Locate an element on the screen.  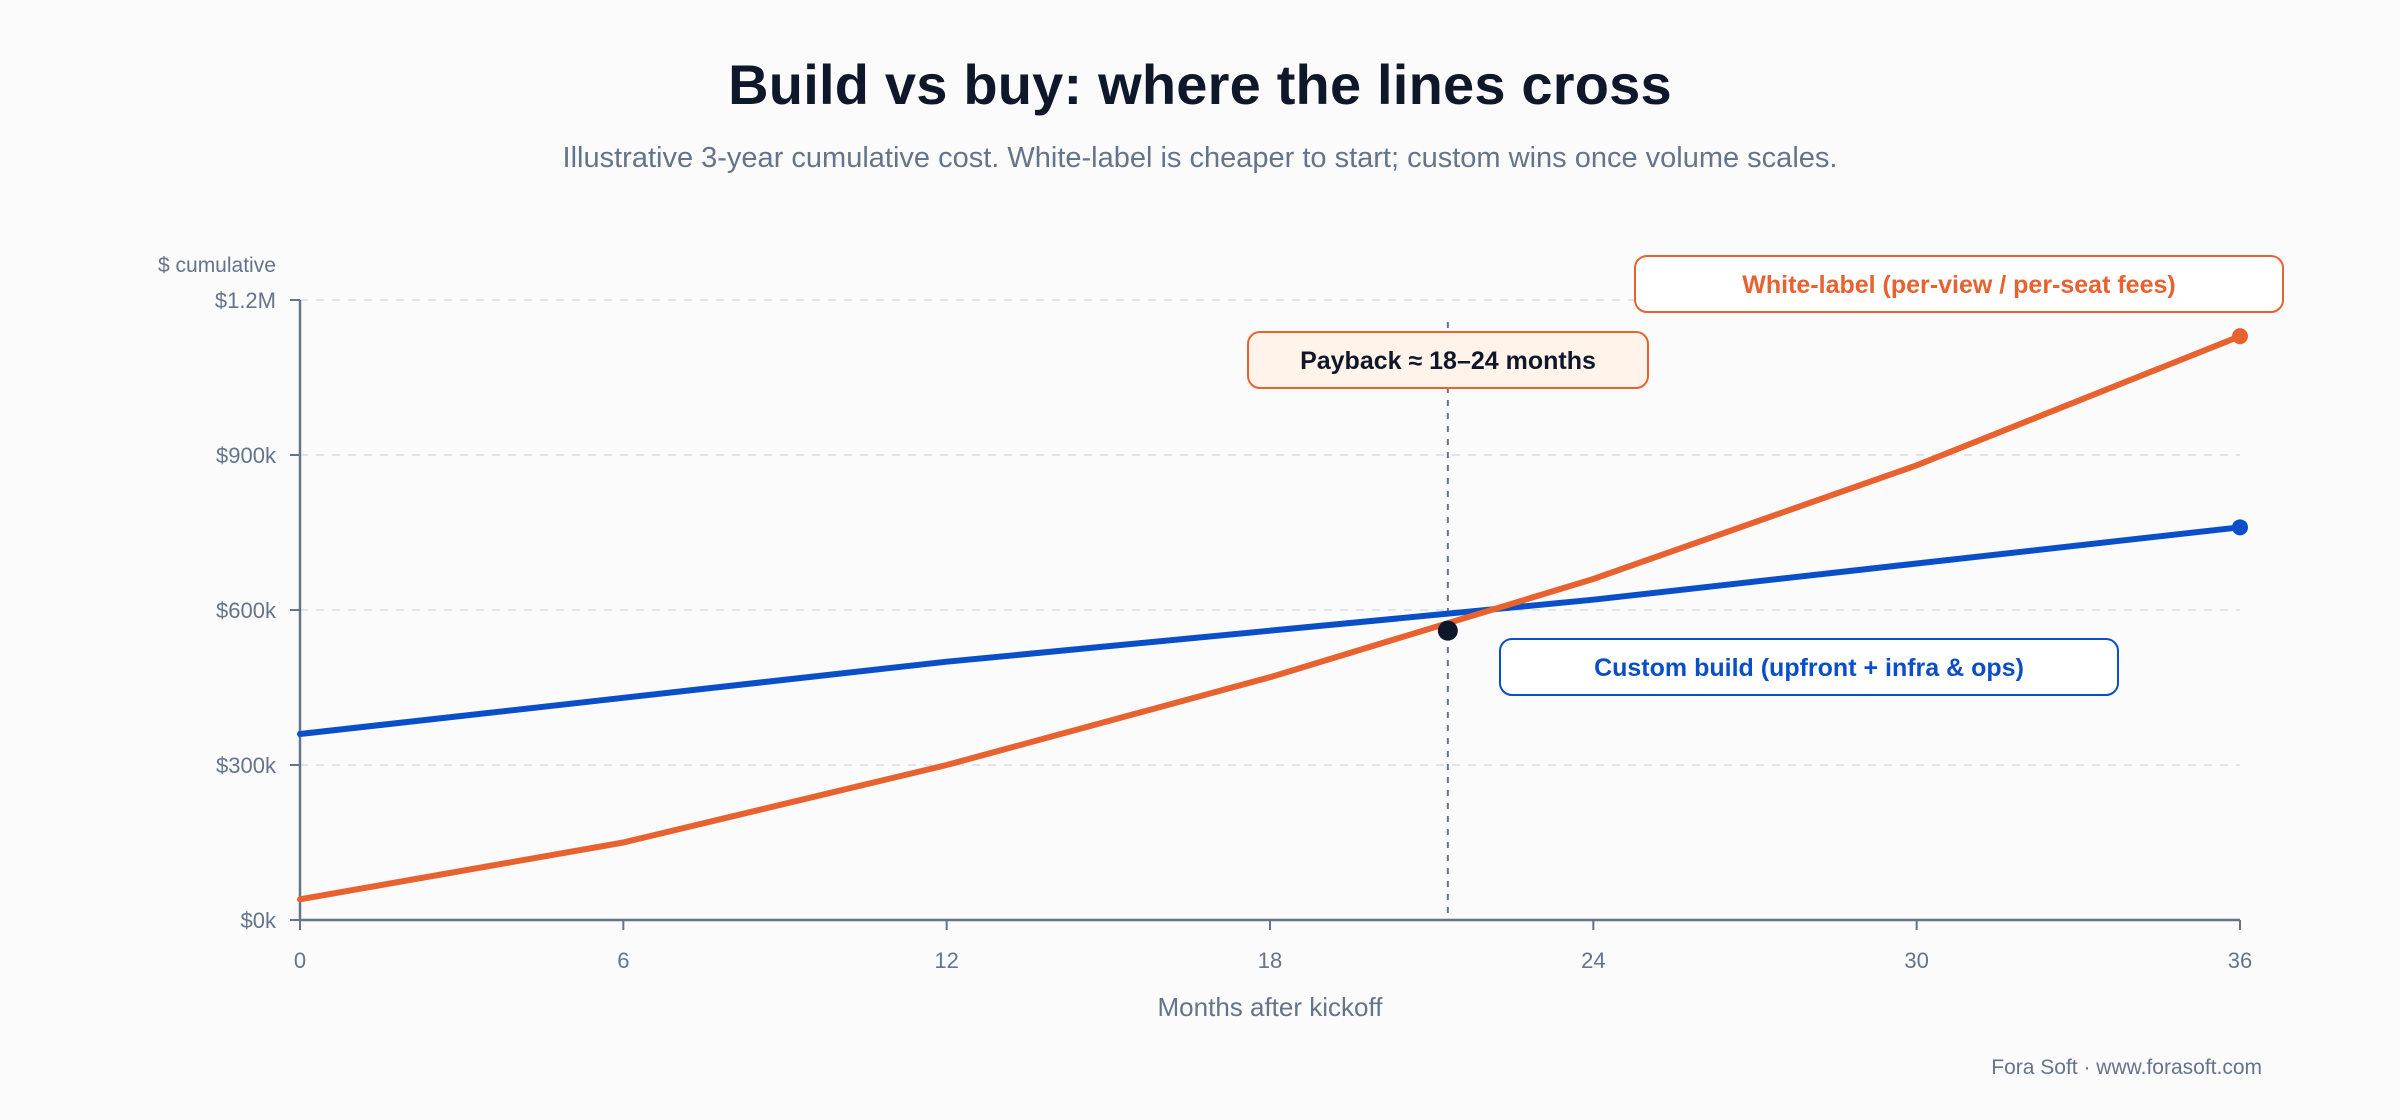
crossover-marker is located at coordinates (1447, 630).